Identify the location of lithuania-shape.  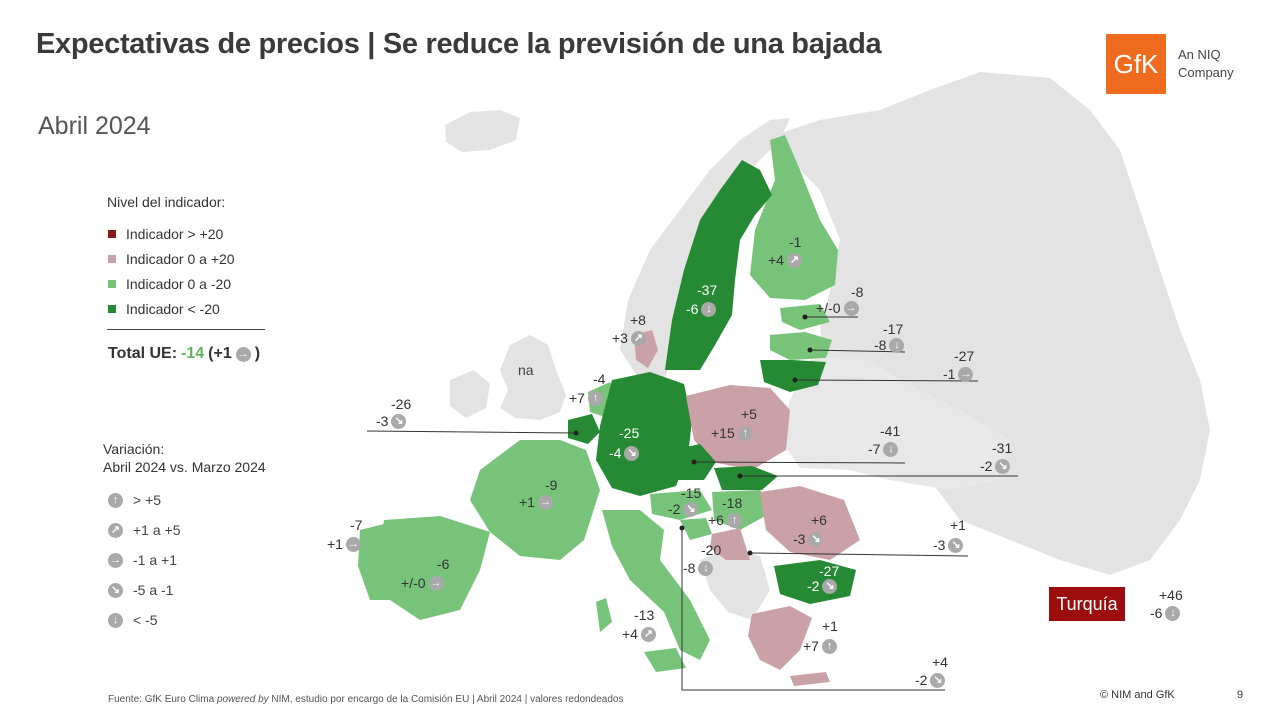
(793, 376).